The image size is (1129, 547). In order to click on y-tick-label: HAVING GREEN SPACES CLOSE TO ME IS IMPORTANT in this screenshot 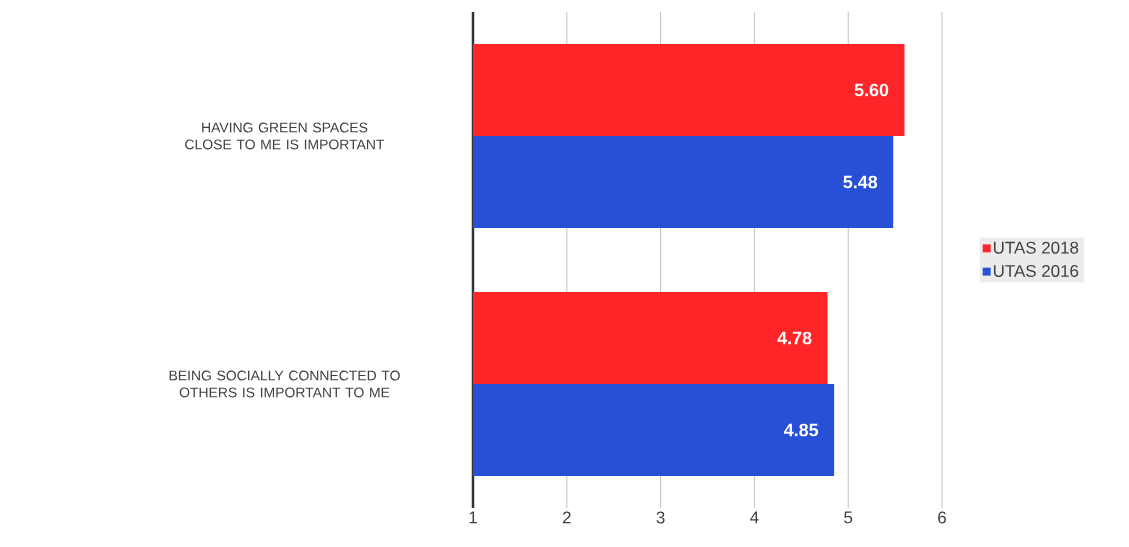, I will do `click(285, 136)`.